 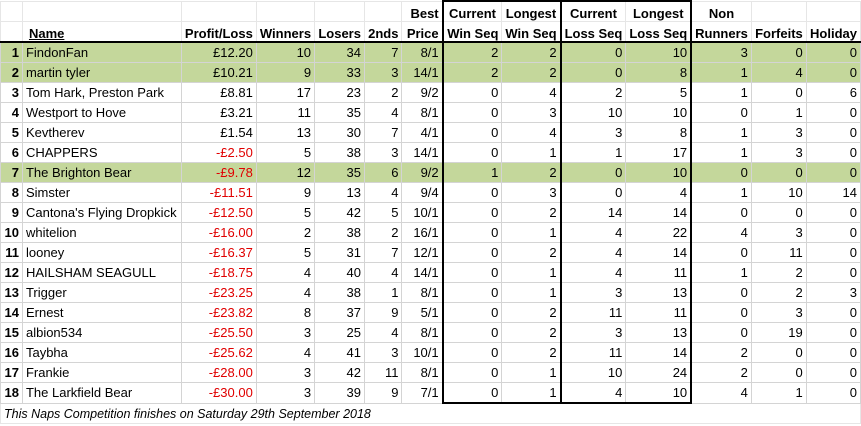 What do you see at coordinates (11, 112) in the screenshot?
I see `position-cell: 4` at bounding box center [11, 112].